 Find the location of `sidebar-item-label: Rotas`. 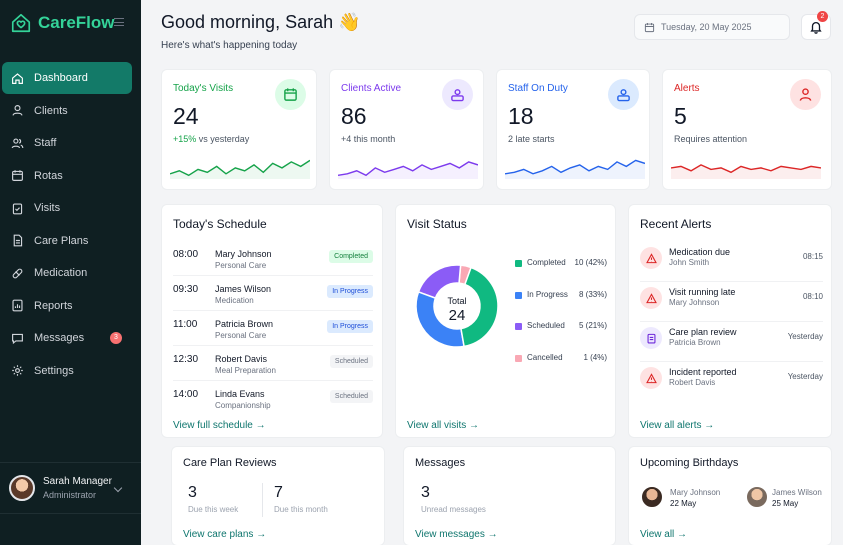

sidebar-item-label: Rotas is located at coordinates (48, 175).